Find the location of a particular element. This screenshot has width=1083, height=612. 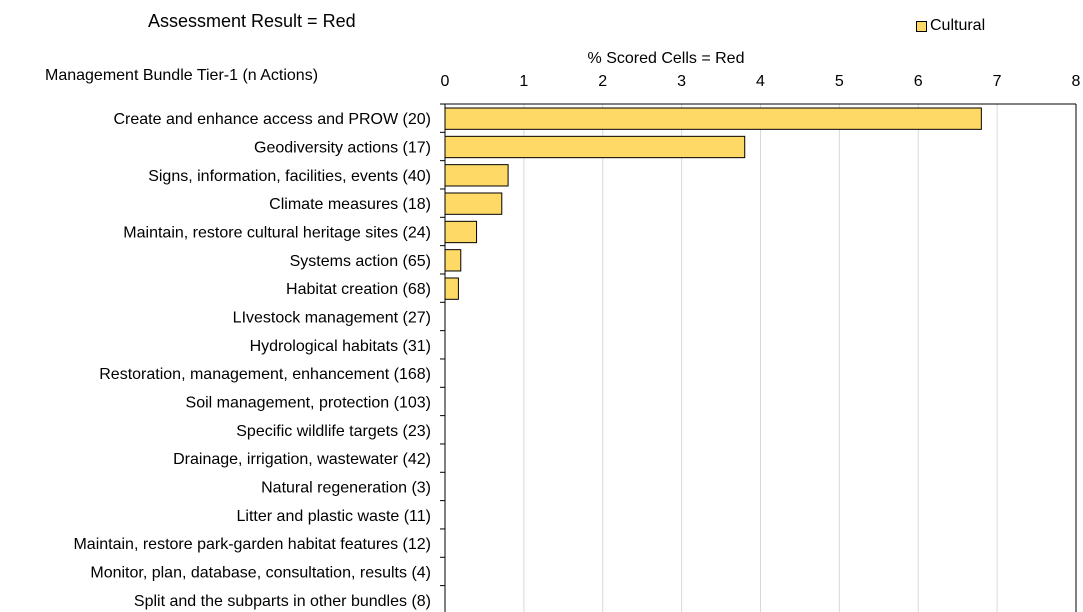

category-label: LIvestock management (27) is located at coordinates (332, 317).